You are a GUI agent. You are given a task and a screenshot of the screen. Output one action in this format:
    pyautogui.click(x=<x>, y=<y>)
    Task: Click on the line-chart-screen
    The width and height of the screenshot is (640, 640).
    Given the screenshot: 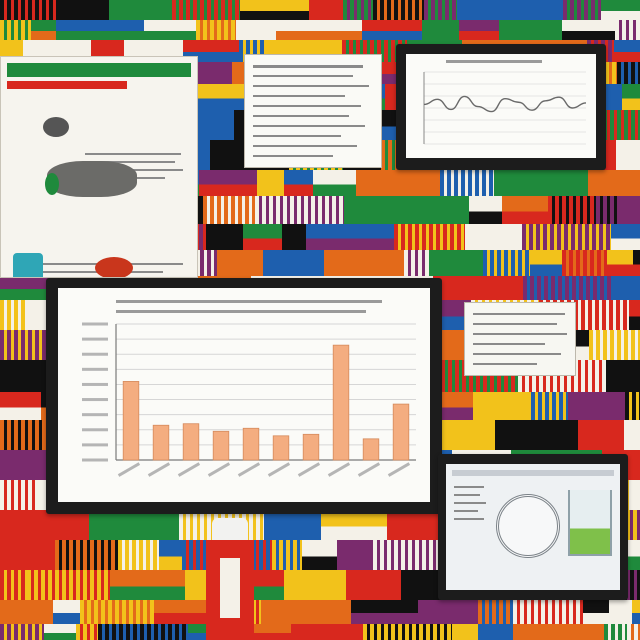 What is the action you would take?
    pyautogui.click(x=501, y=106)
    